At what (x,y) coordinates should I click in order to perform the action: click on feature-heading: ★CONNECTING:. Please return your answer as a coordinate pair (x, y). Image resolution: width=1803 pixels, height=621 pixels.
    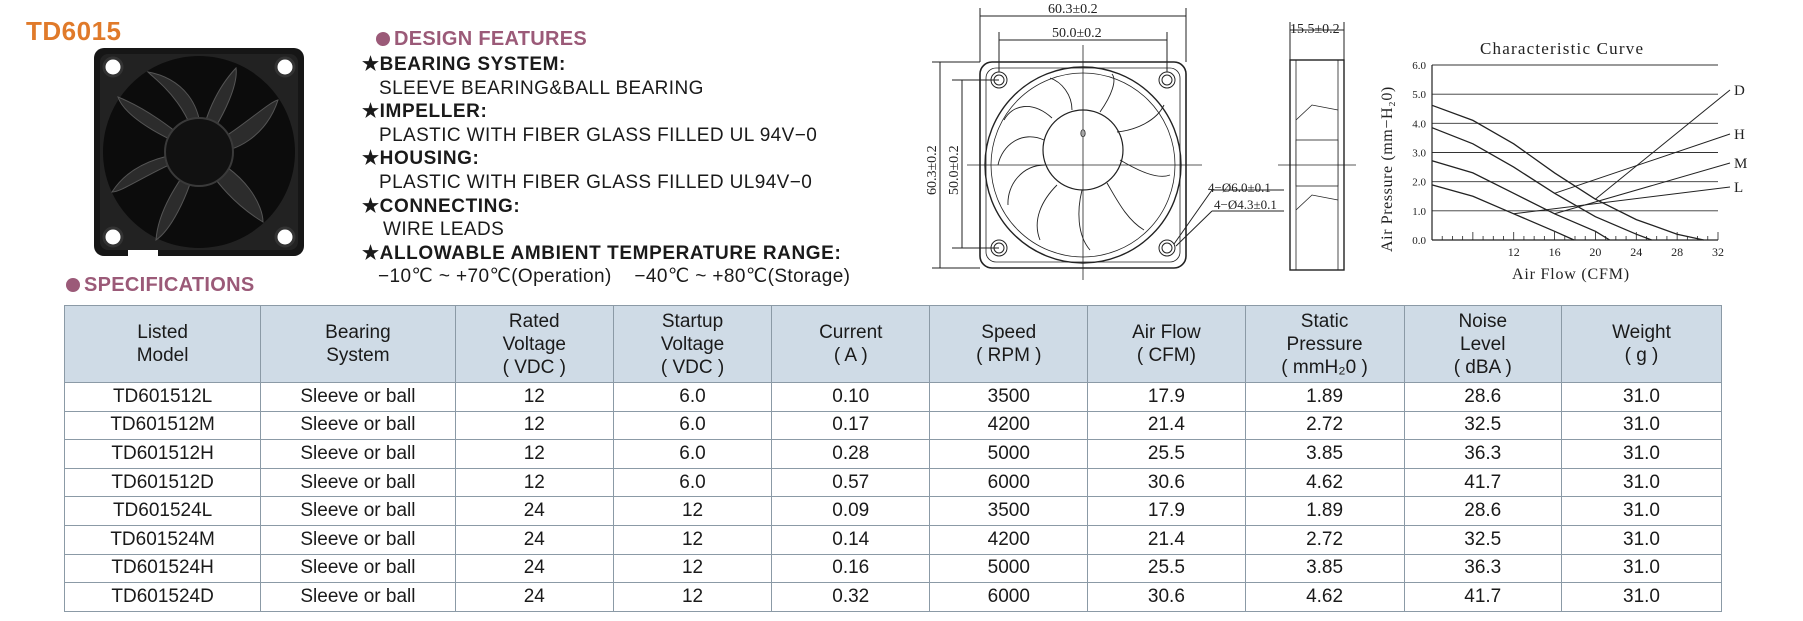
    Looking at the image, I should click on (606, 207).